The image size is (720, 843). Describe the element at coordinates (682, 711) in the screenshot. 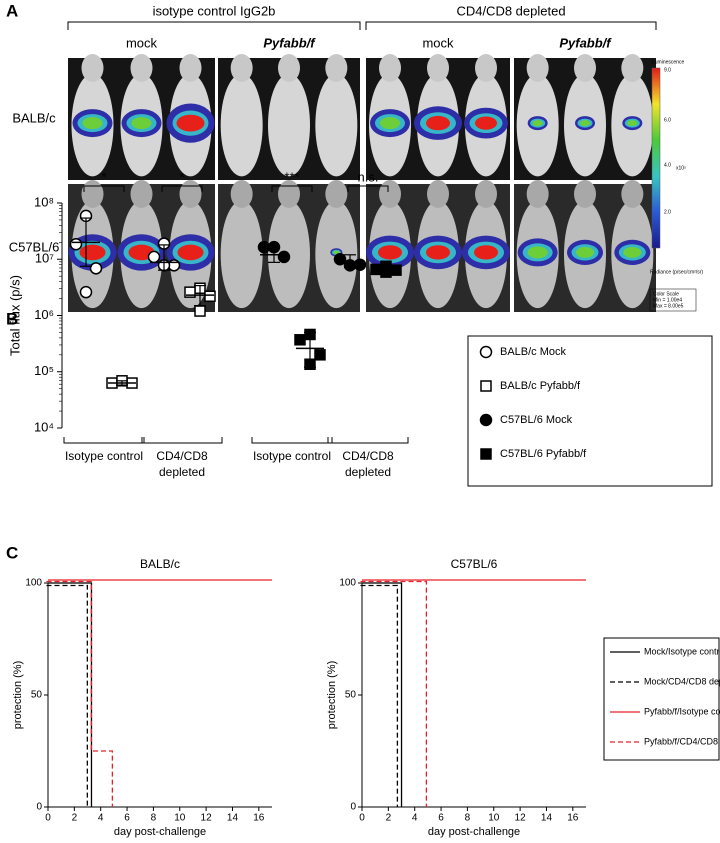

I see `legend-label: Pyfabb/f/Isotype control` at that location.